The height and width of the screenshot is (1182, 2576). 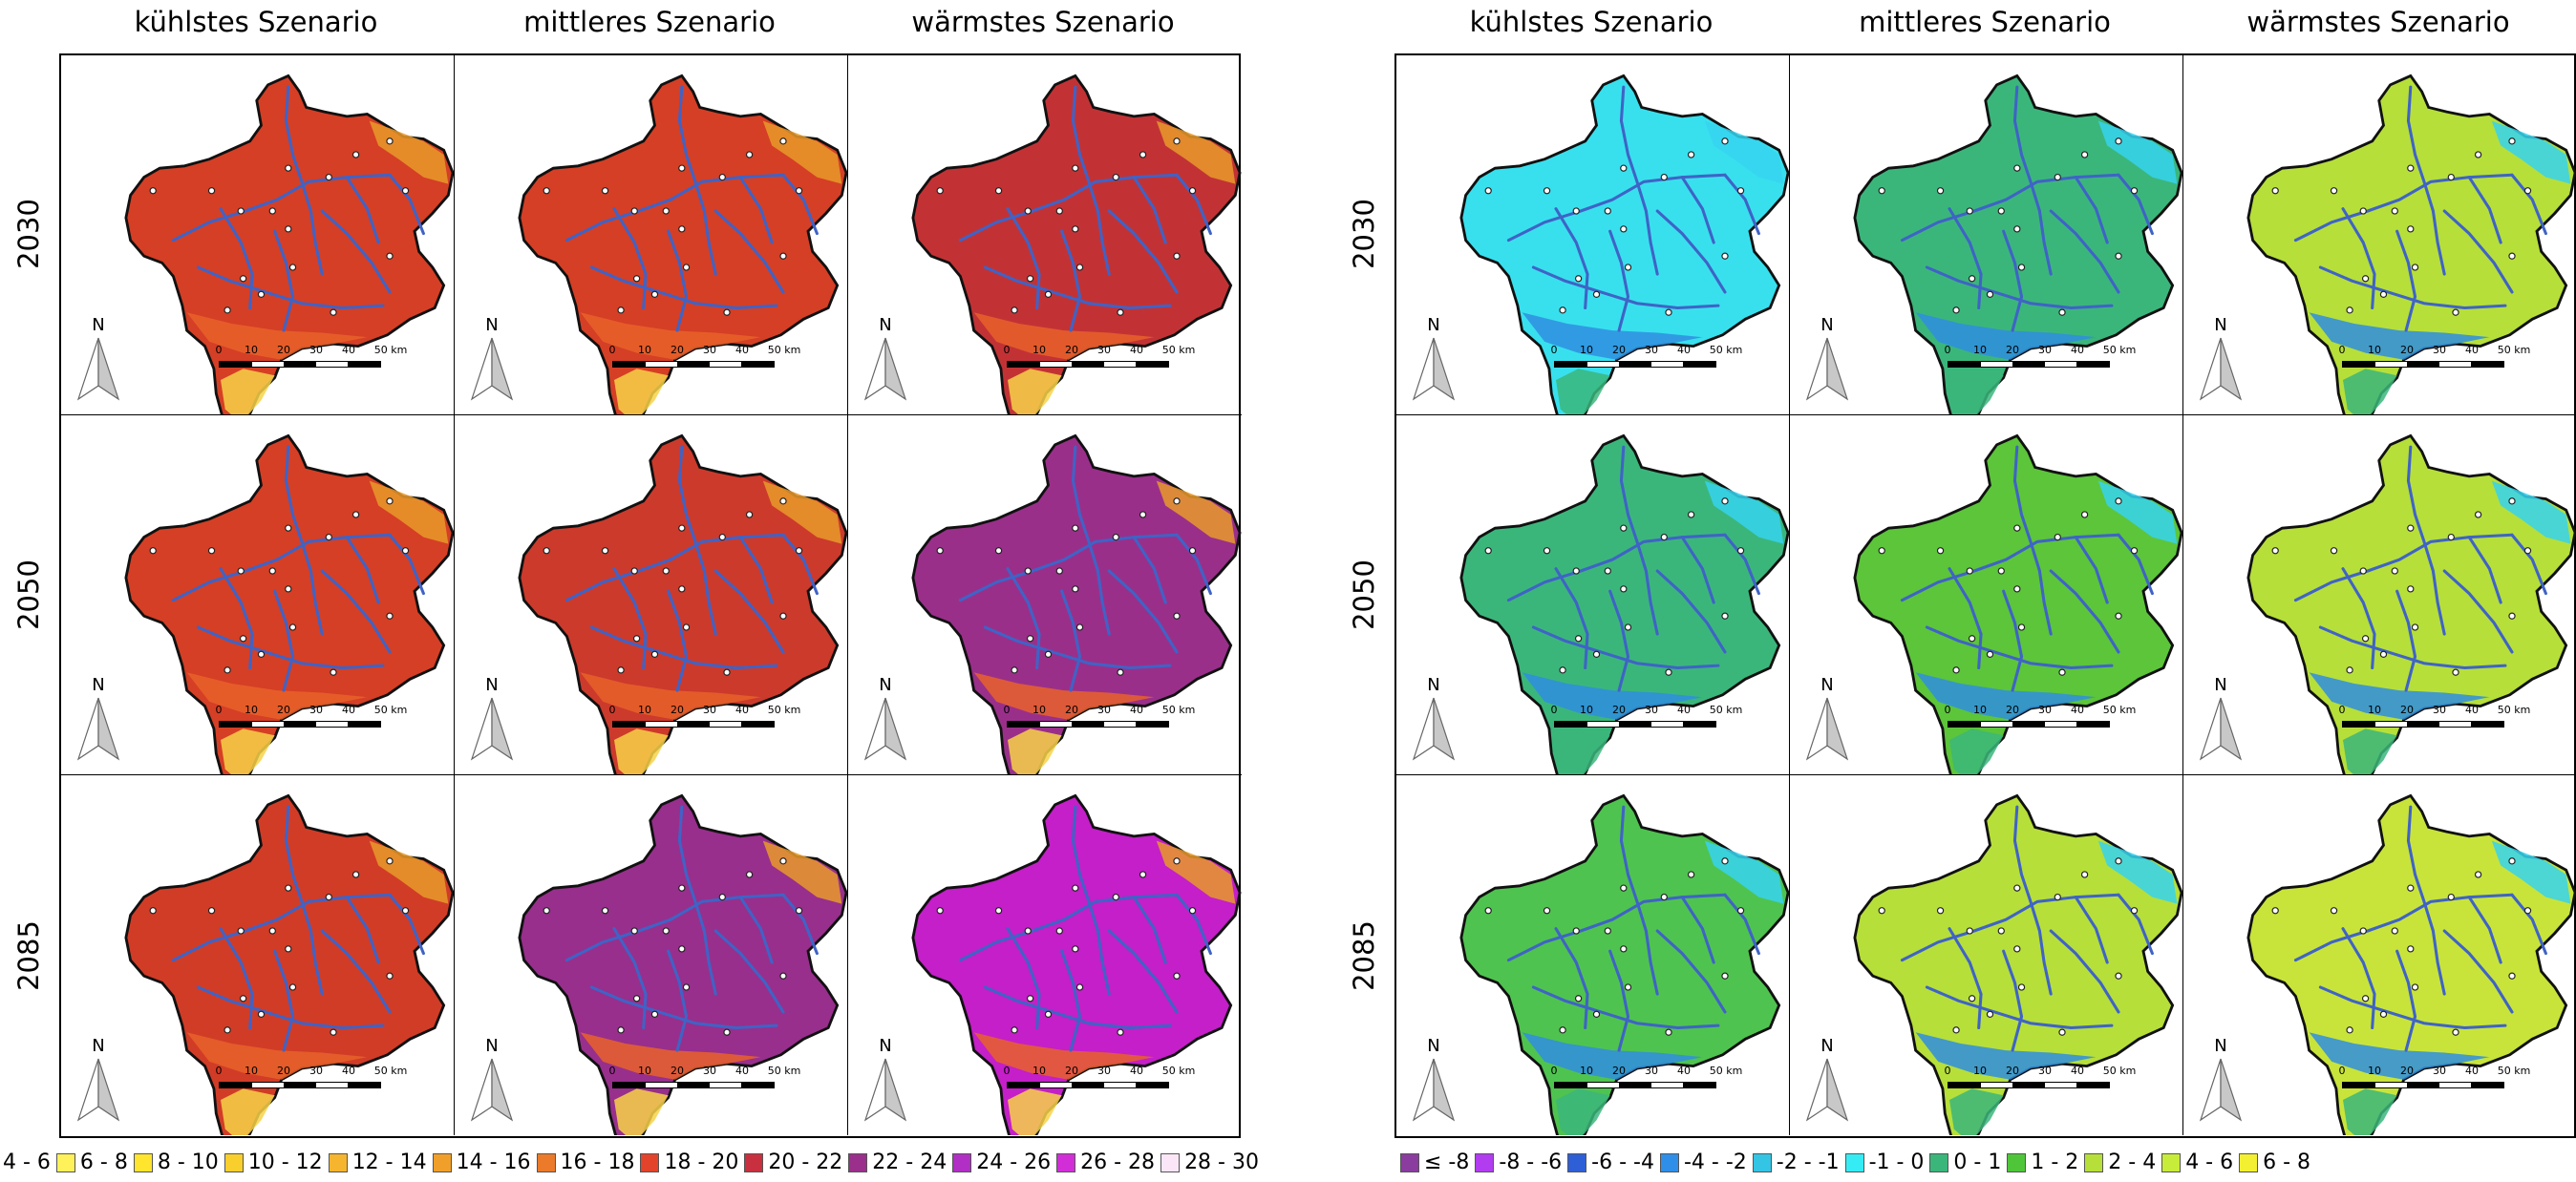 I want to click on column-header: wärmstes Szenario, so click(x=1043, y=22).